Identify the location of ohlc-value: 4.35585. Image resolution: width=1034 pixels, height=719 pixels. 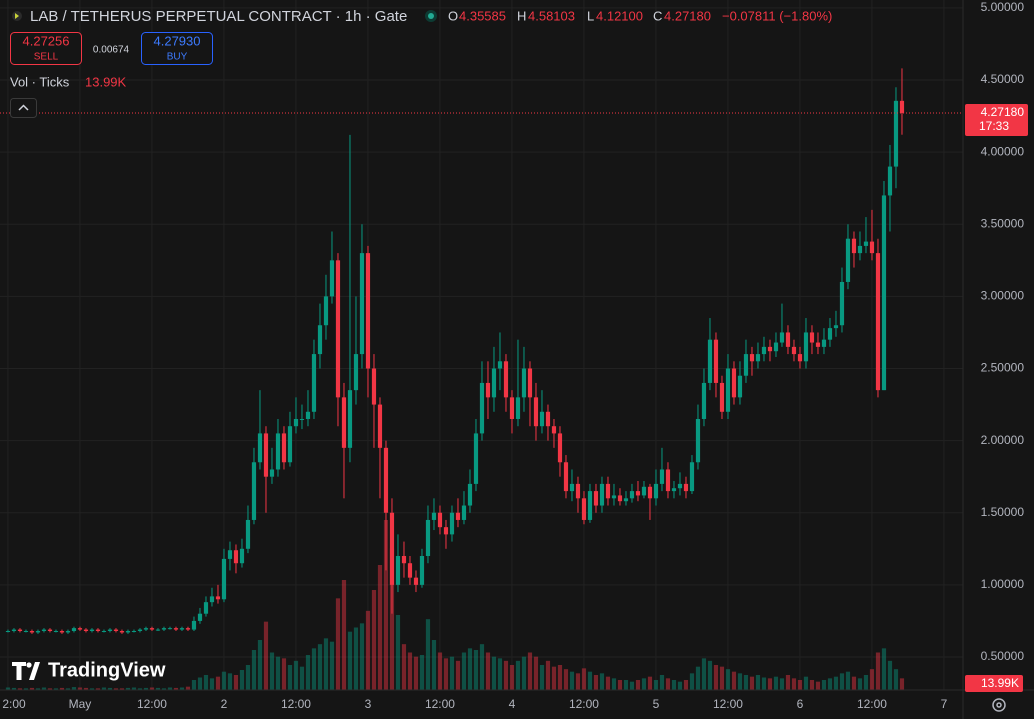
(482, 15).